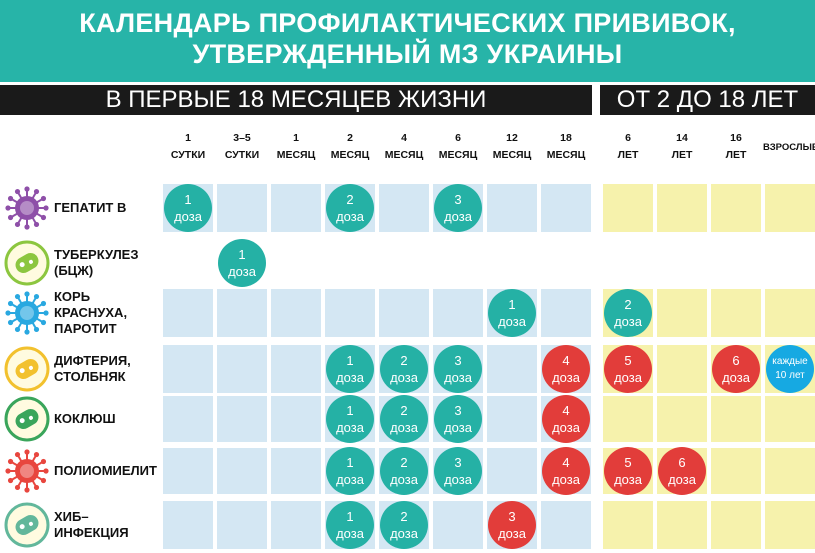  What do you see at coordinates (109, 369) in the screenshot?
I see `disease-label: ДИФТЕРИЯ, СТОЛБНЯК` at bounding box center [109, 369].